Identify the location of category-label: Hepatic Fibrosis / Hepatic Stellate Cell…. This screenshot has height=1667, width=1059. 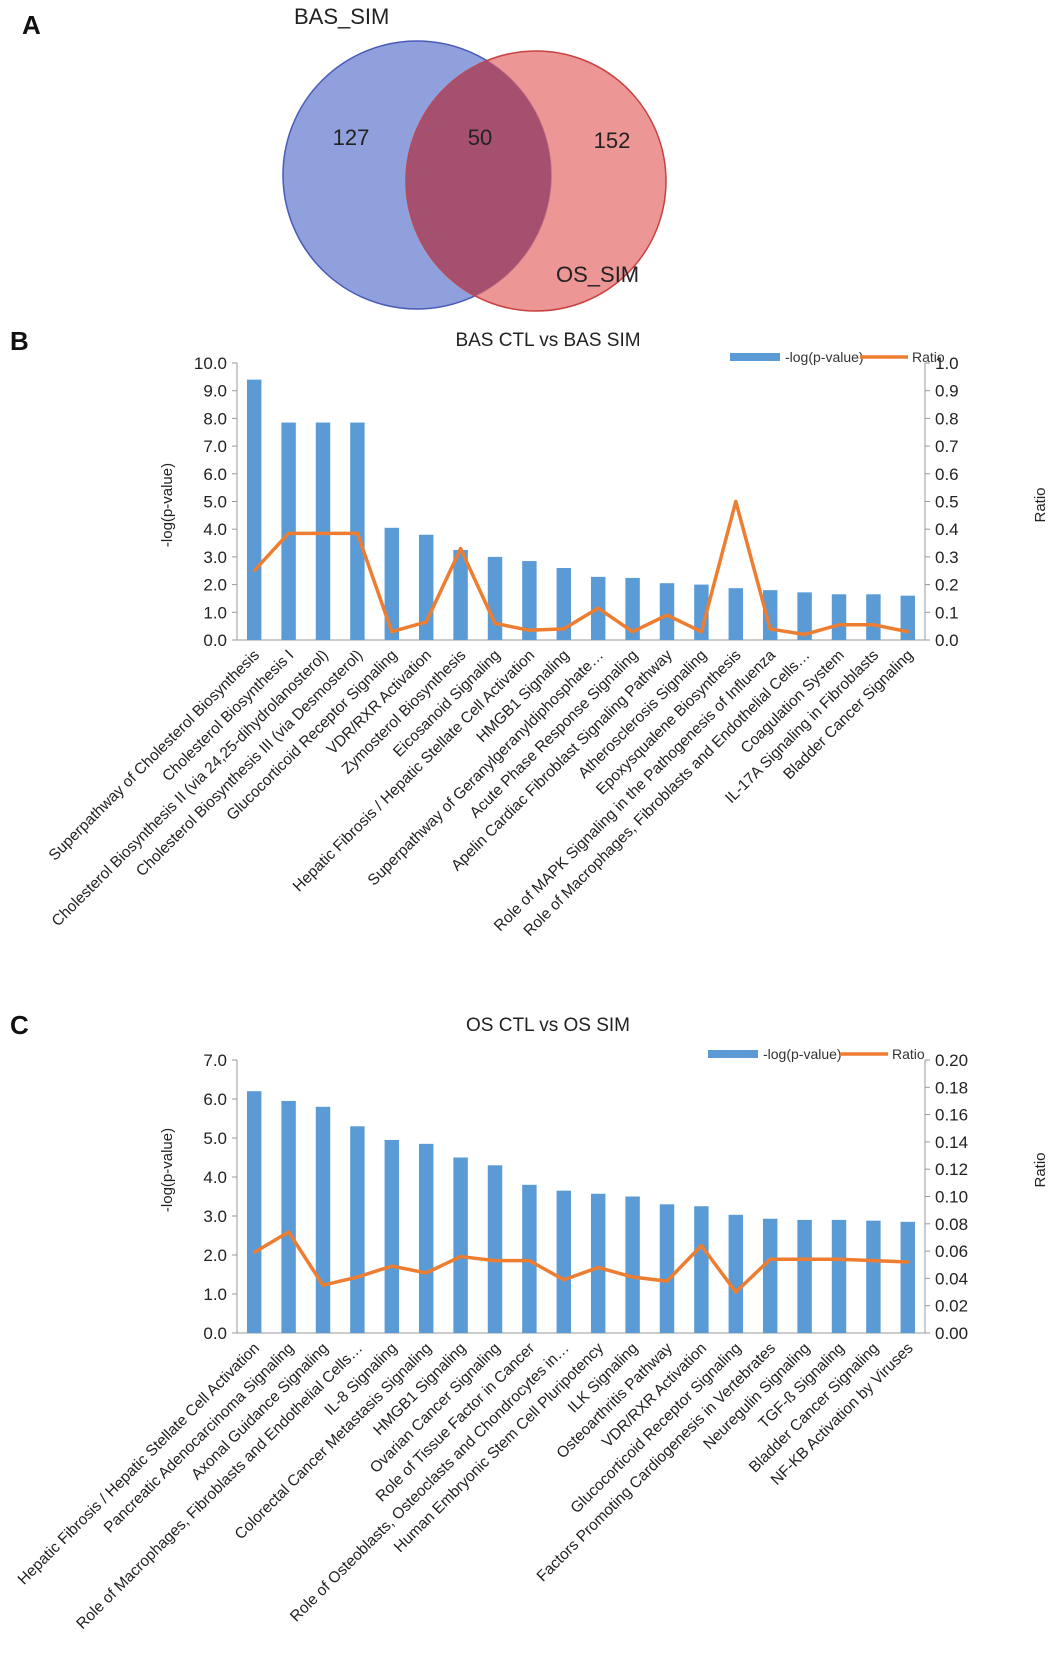
(139, 1464).